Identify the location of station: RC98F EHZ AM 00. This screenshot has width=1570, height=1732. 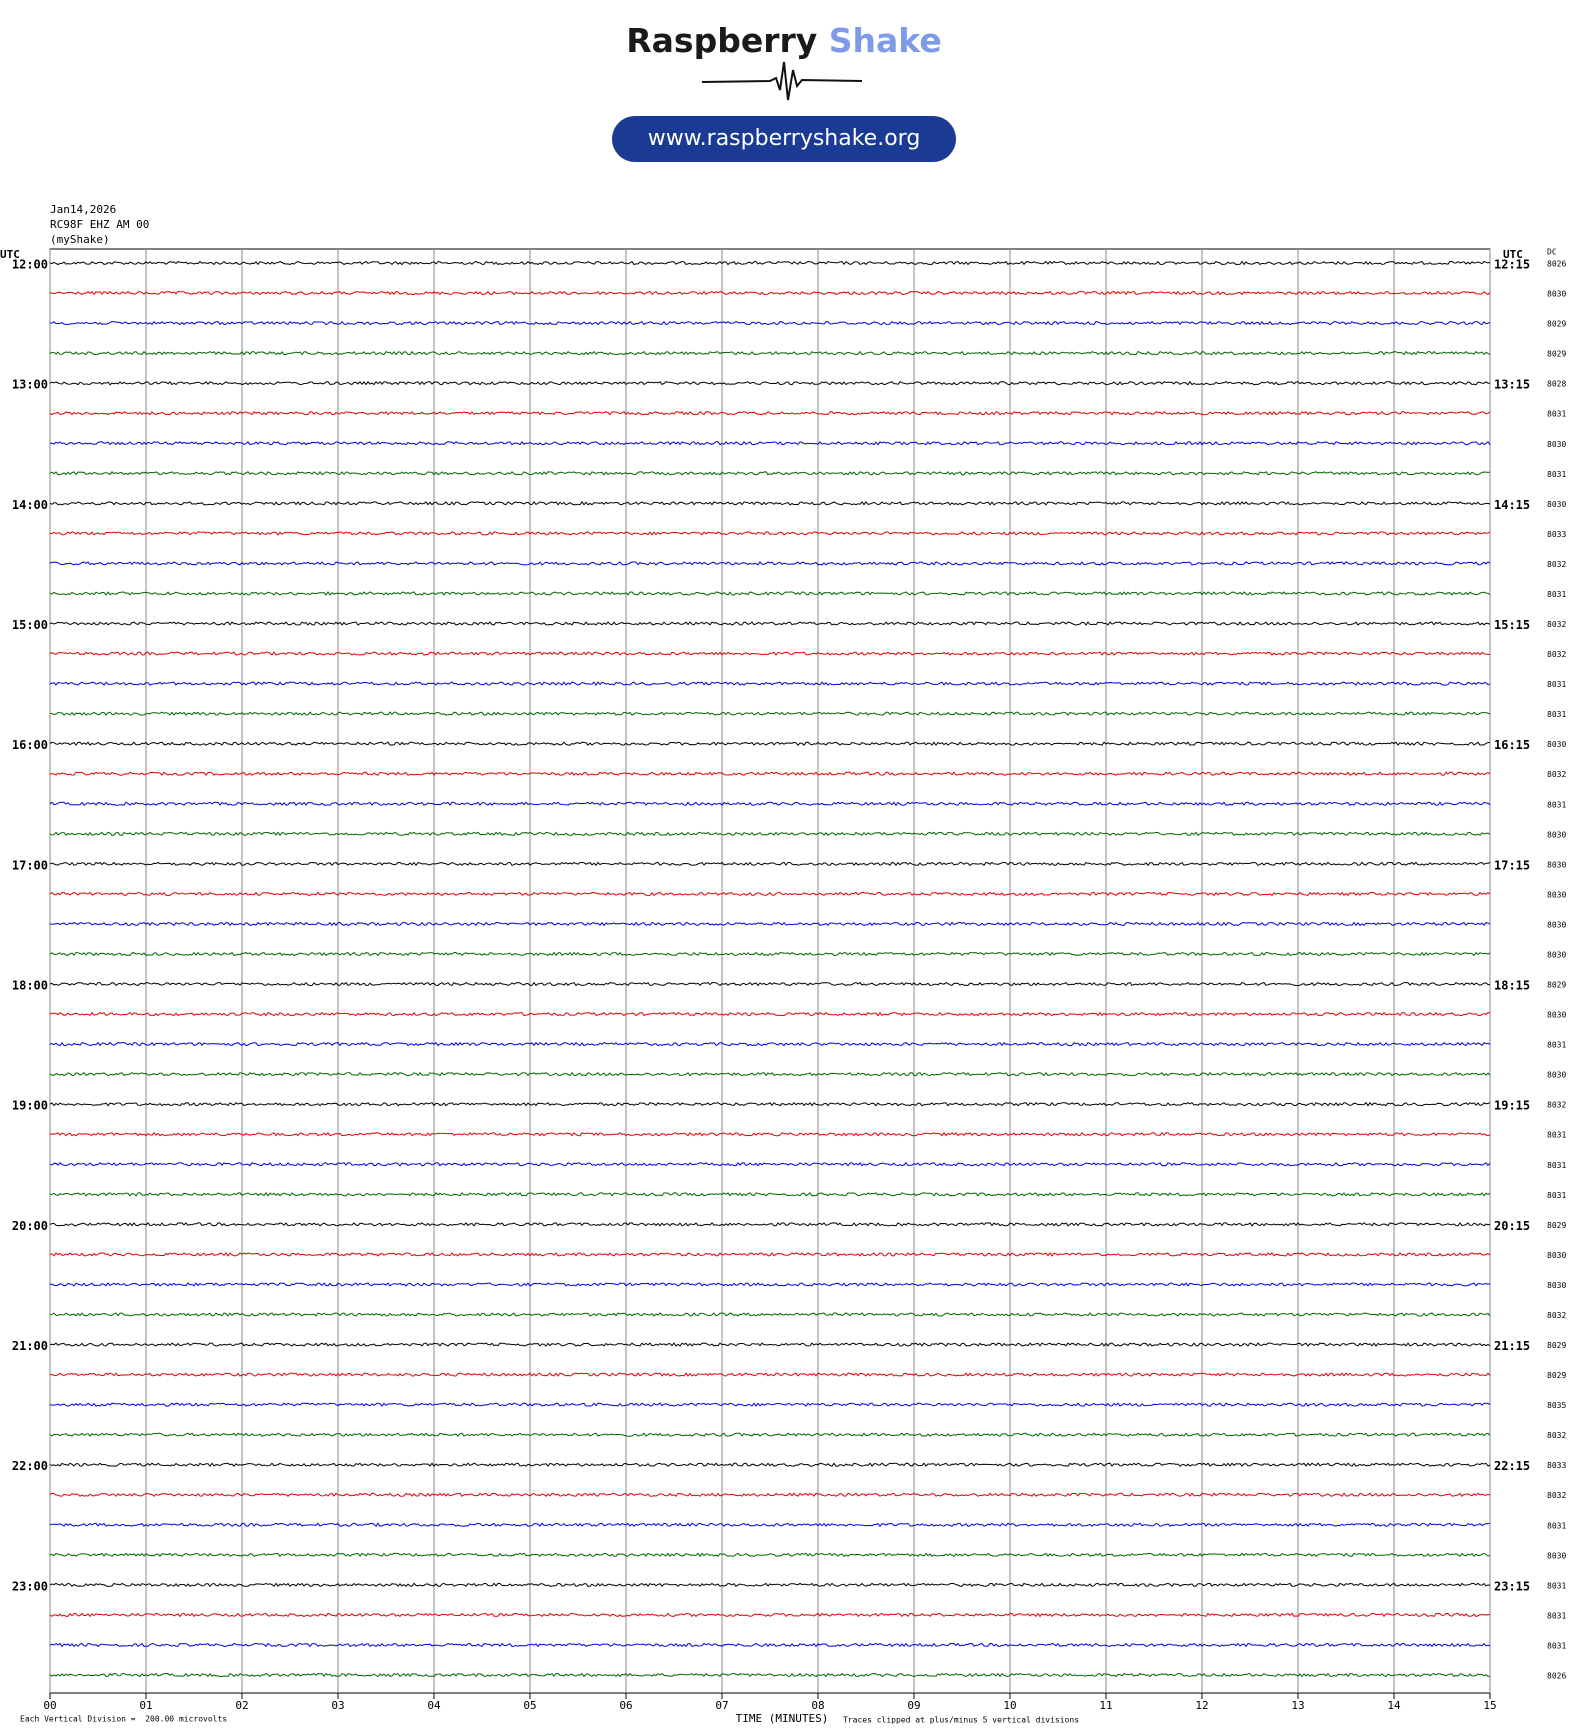
(99, 224).